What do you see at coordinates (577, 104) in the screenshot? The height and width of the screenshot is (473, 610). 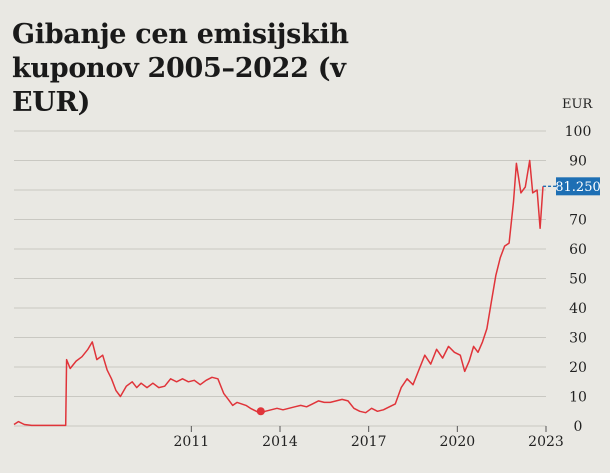 I see `y-axis-unit-label: EUR` at bounding box center [577, 104].